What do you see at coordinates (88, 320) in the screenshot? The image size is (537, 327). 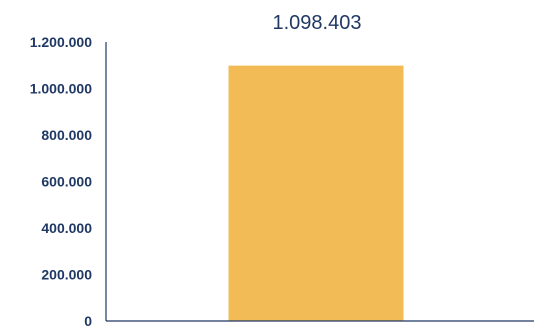 I see `y-tick-label: 0` at bounding box center [88, 320].